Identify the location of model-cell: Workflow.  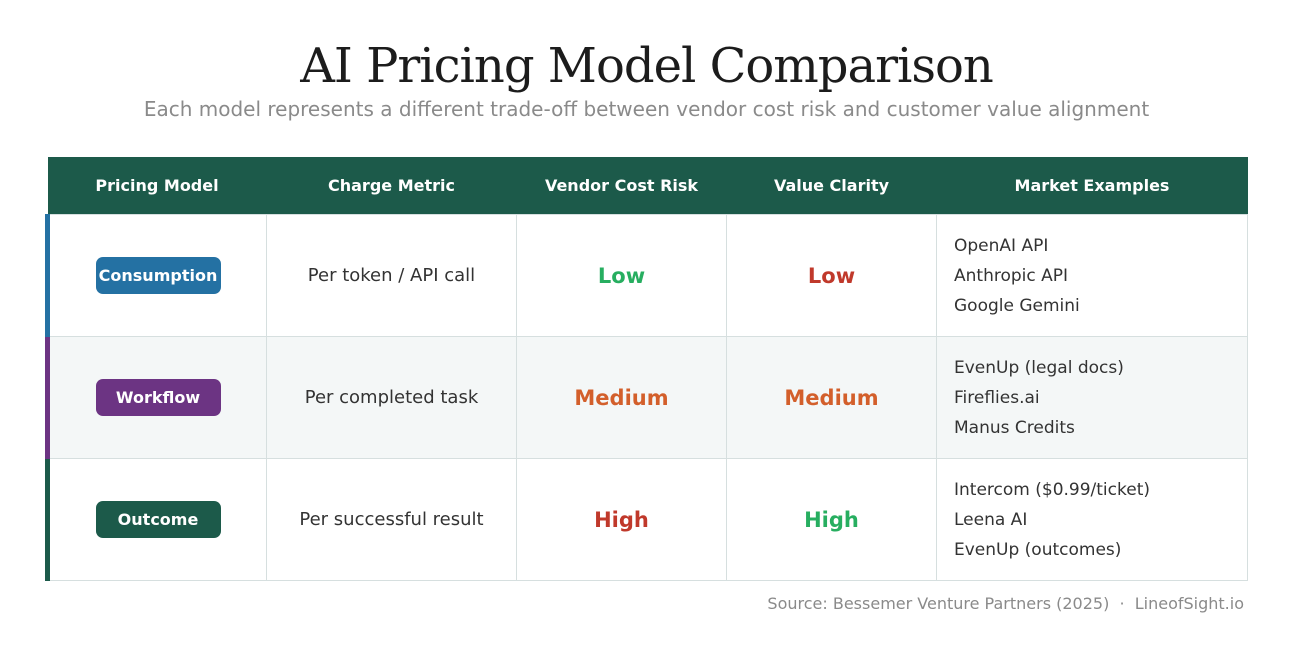
(156, 397).